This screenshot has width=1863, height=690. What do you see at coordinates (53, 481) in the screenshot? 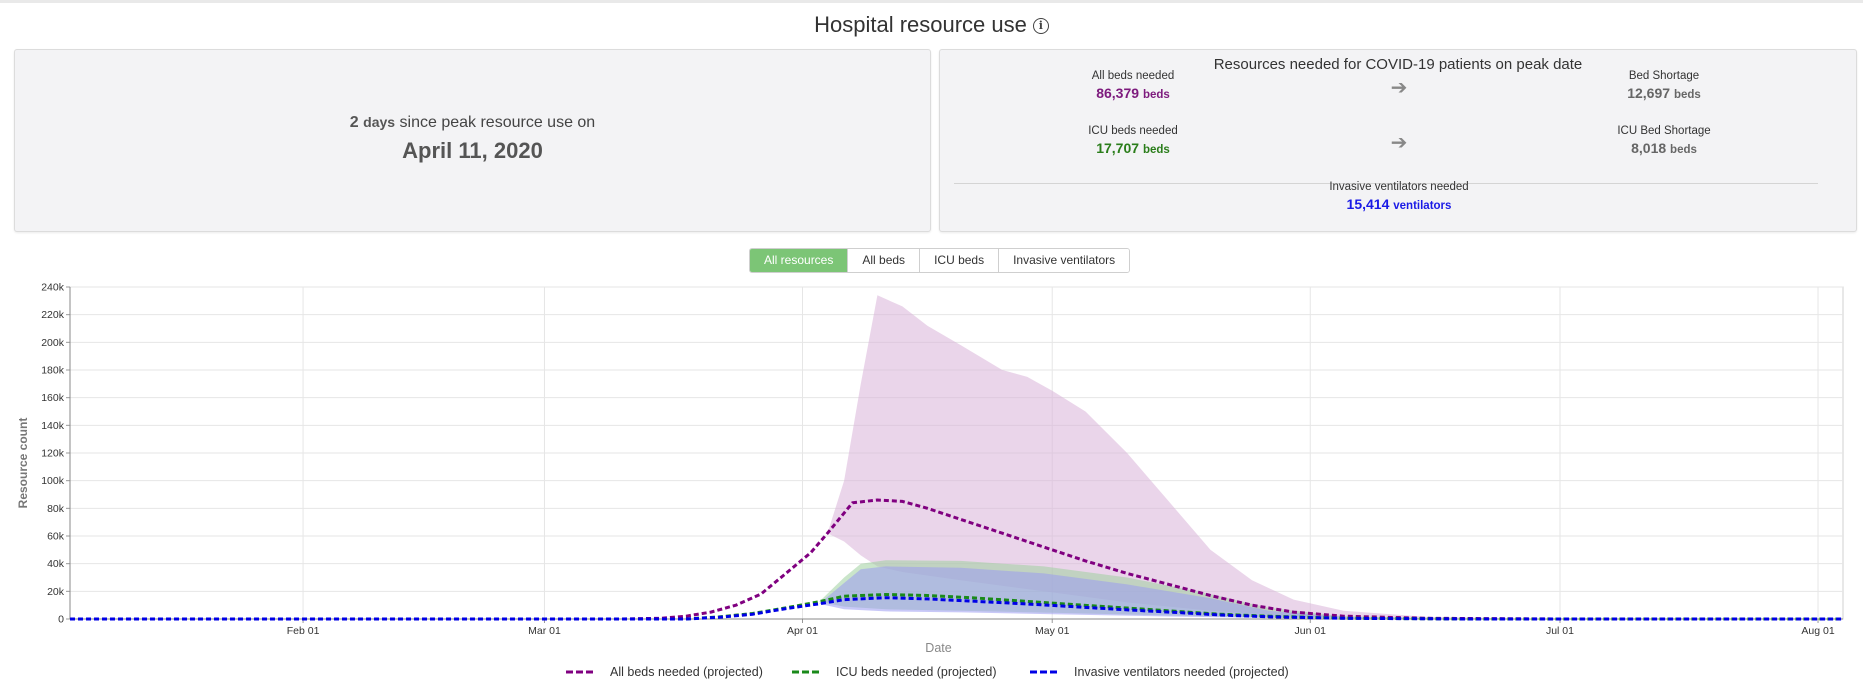
I see `y-tick-label: 100k` at bounding box center [53, 481].